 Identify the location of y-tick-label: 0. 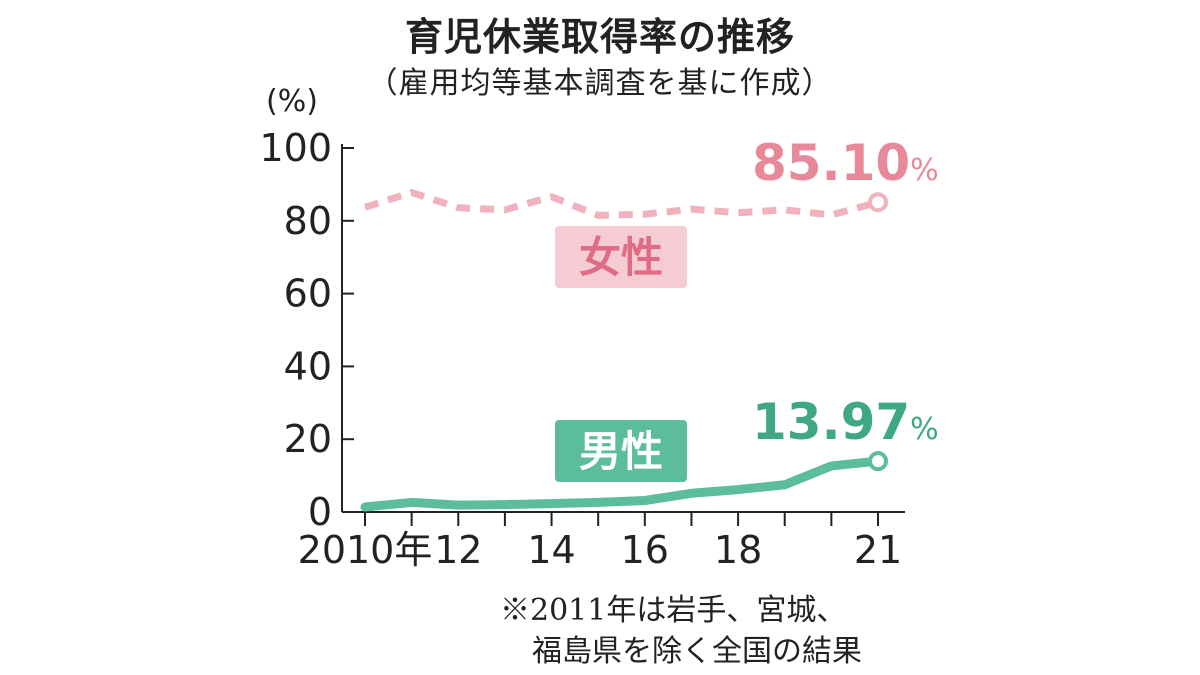
(320, 512).